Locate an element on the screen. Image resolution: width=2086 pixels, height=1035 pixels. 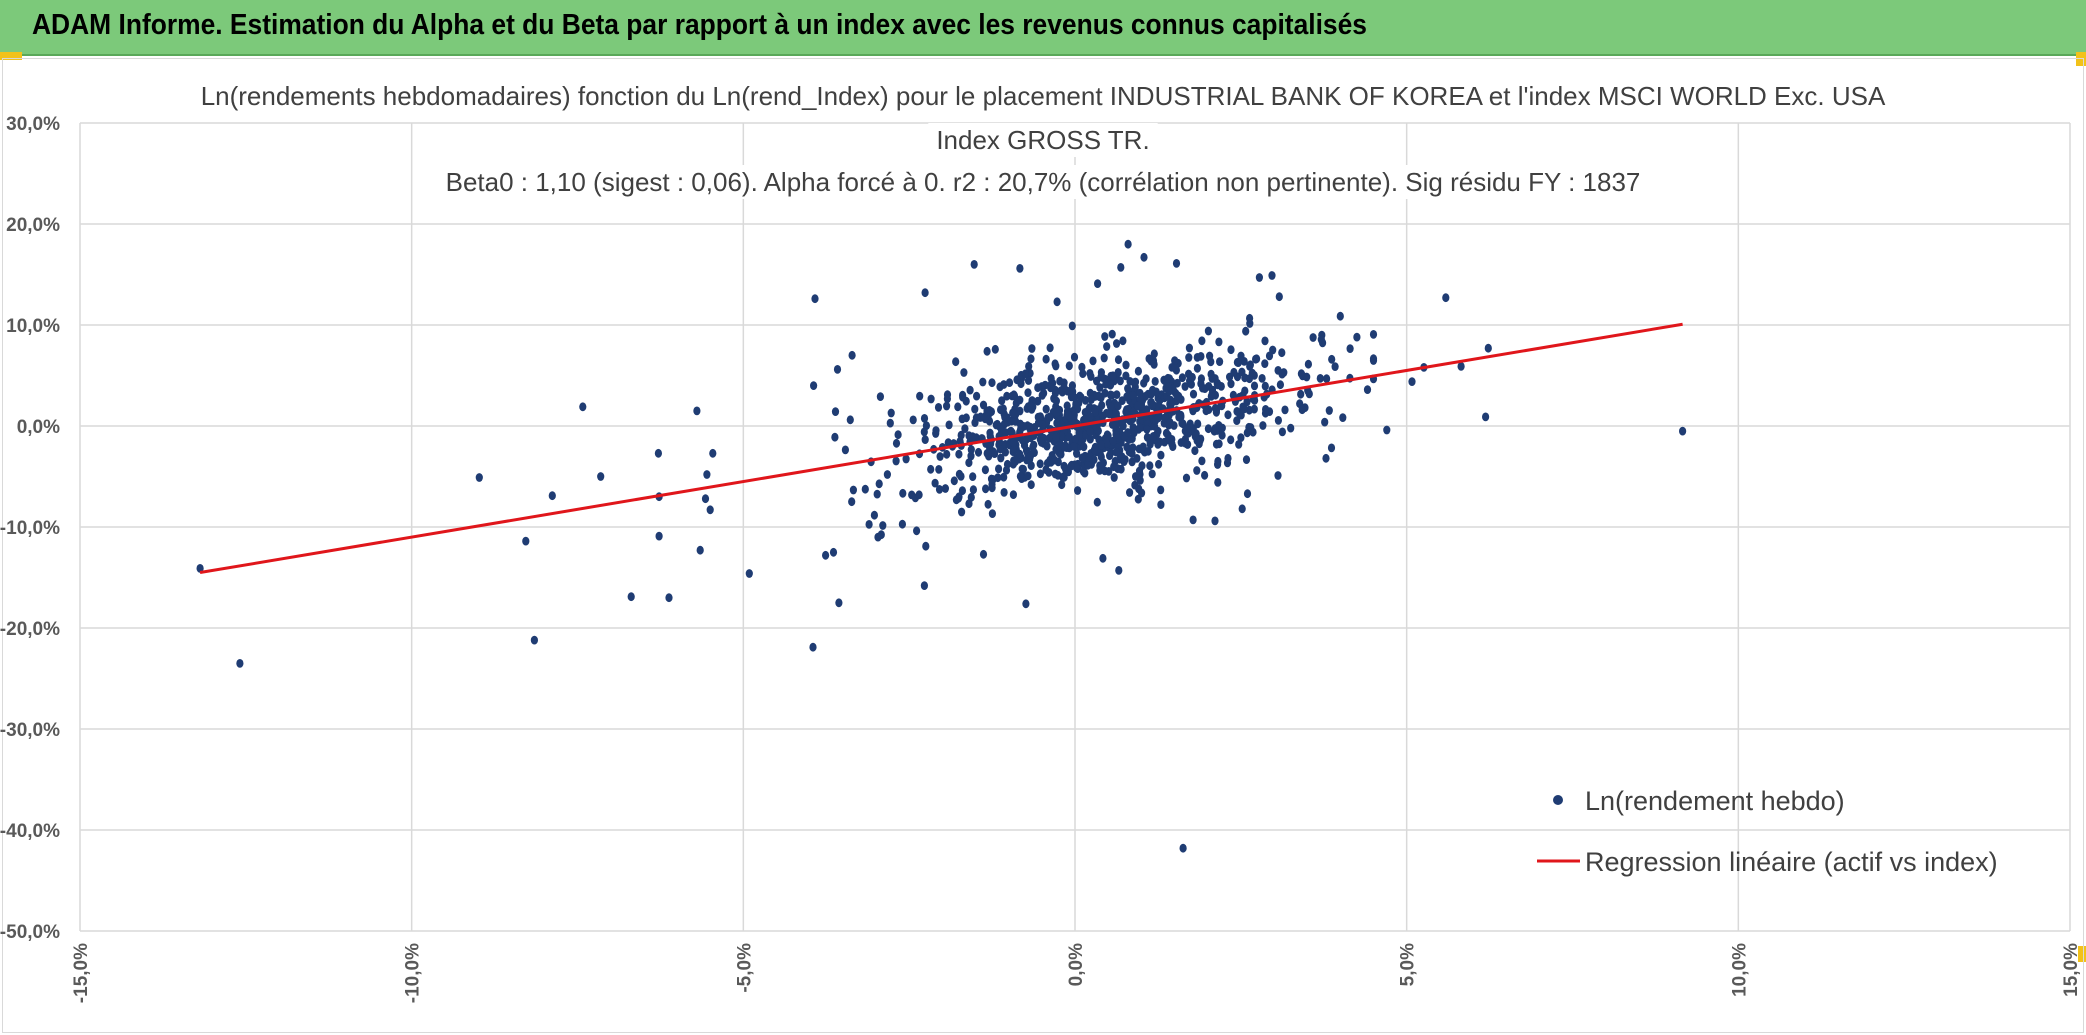
corner-marker-top-left is located at coordinates (11, 56).